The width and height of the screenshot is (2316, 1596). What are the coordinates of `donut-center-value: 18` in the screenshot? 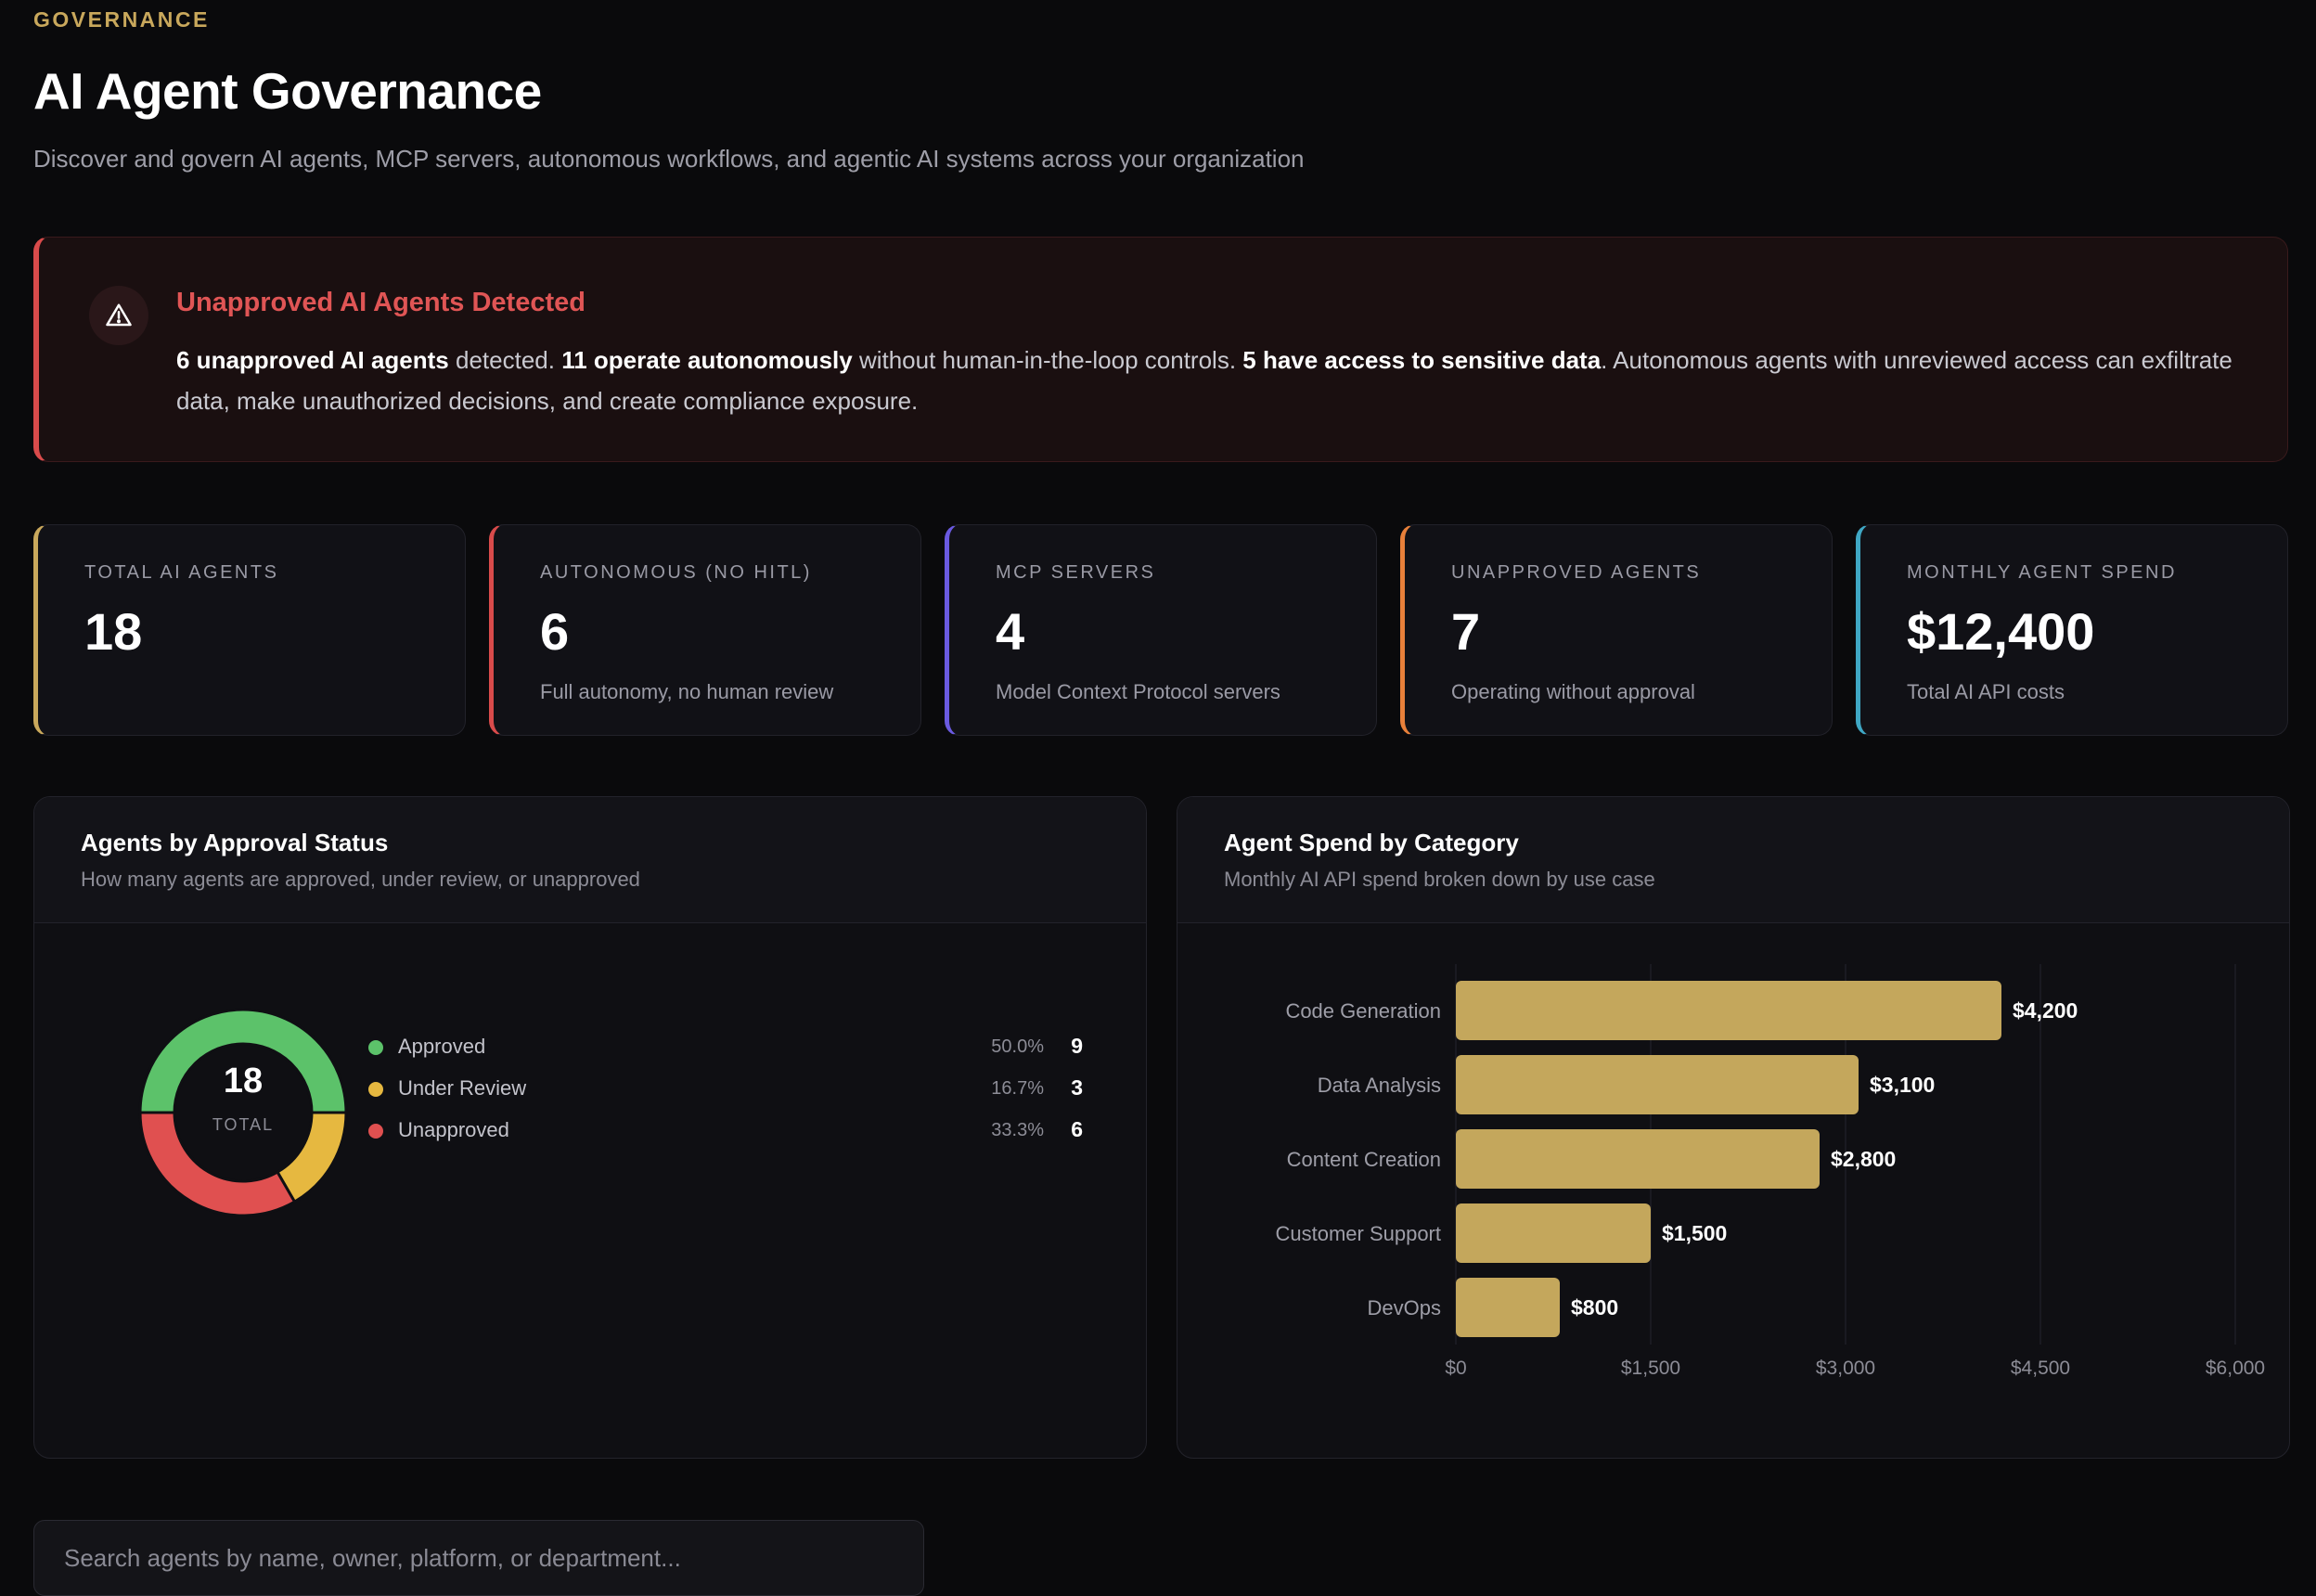 It's located at (243, 1081).